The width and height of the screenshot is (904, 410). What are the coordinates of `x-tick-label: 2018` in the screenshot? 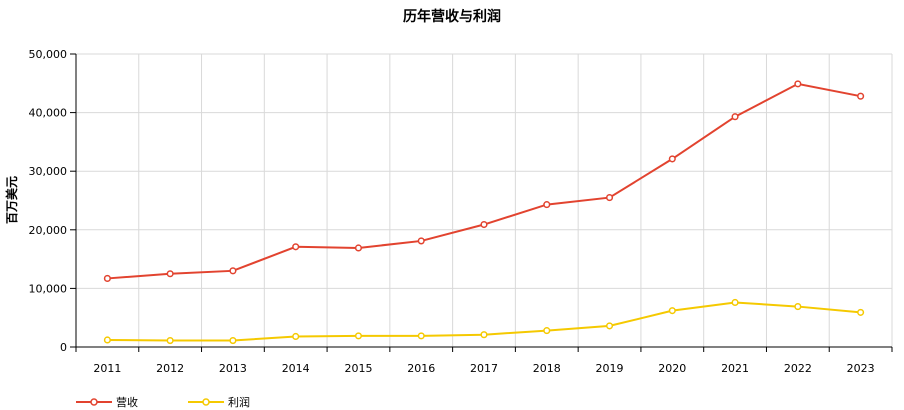 It's located at (547, 368).